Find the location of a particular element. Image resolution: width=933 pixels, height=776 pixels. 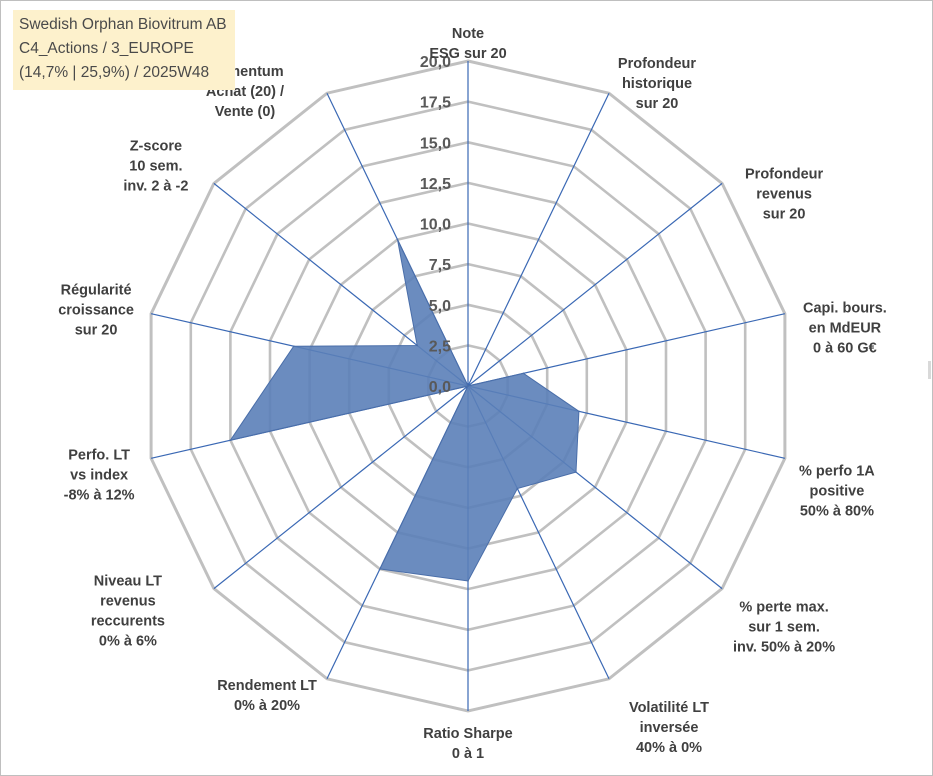

category-label-12: Z-score 10 sem. inv. 2 à -2 is located at coordinates (155, 166).